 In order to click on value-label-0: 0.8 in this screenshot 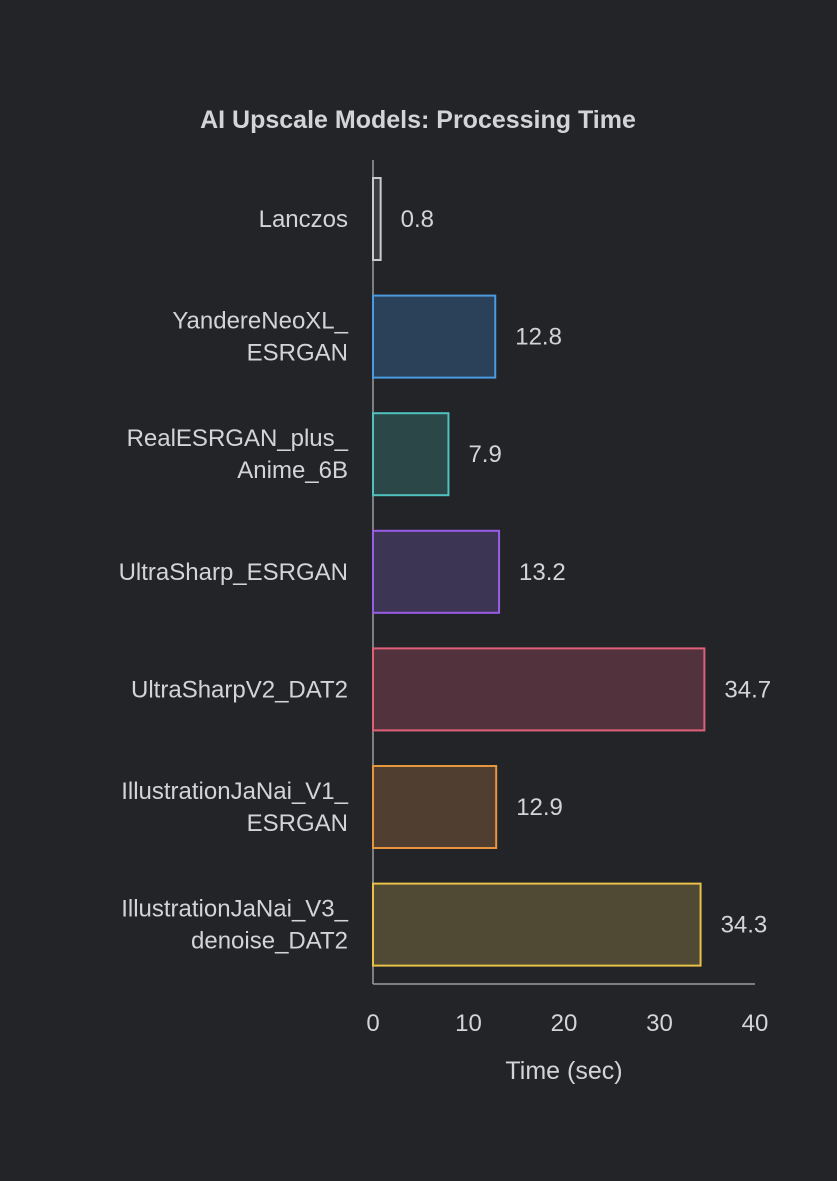, I will do `click(417, 219)`.